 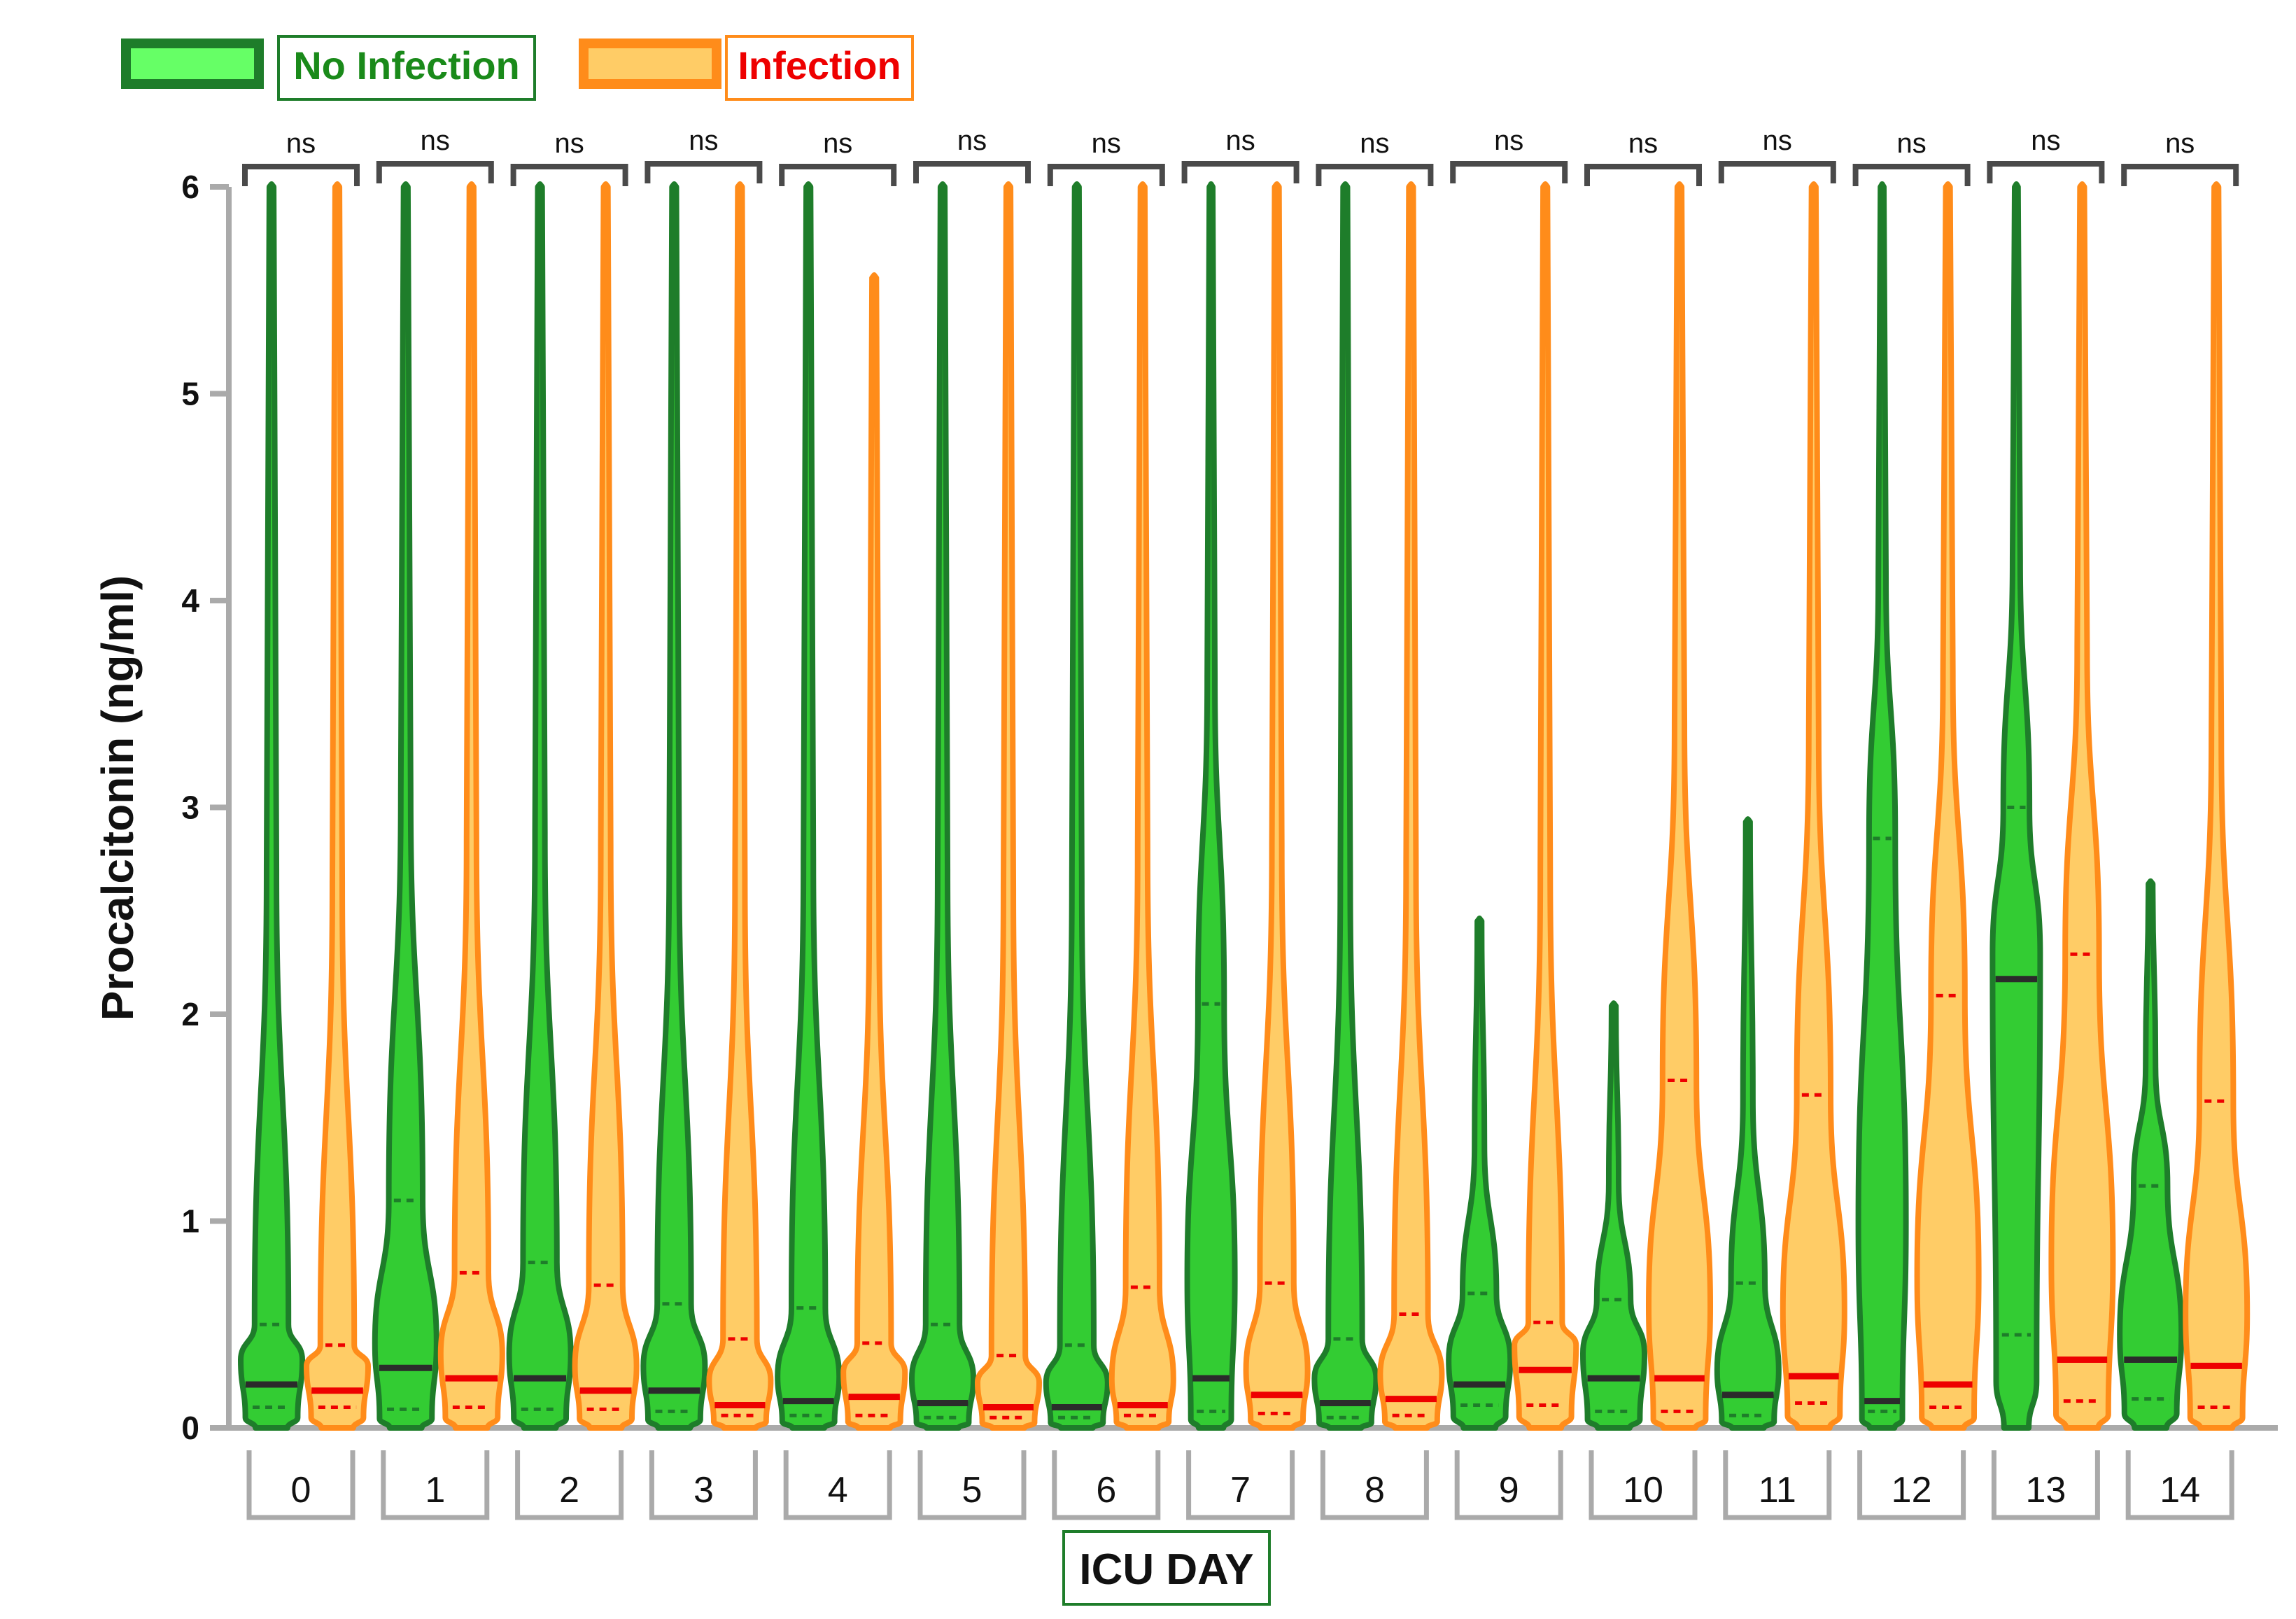 What do you see at coordinates (1374, 143) in the screenshot?
I see `significance-label-day-8: ns` at bounding box center [1374, 143].